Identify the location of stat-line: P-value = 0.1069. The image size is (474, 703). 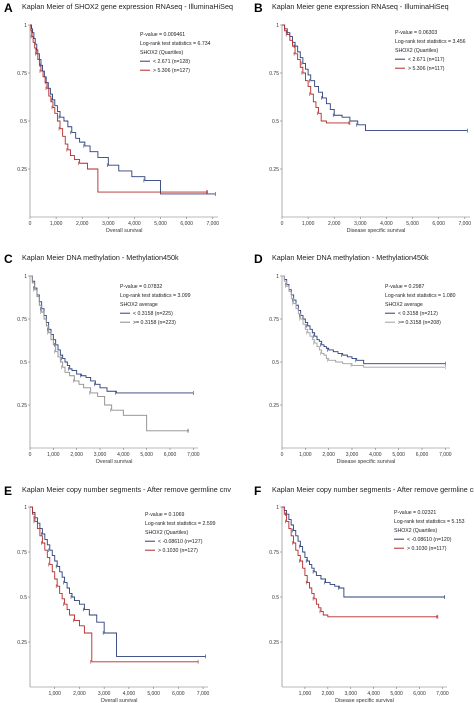
(164, 515).